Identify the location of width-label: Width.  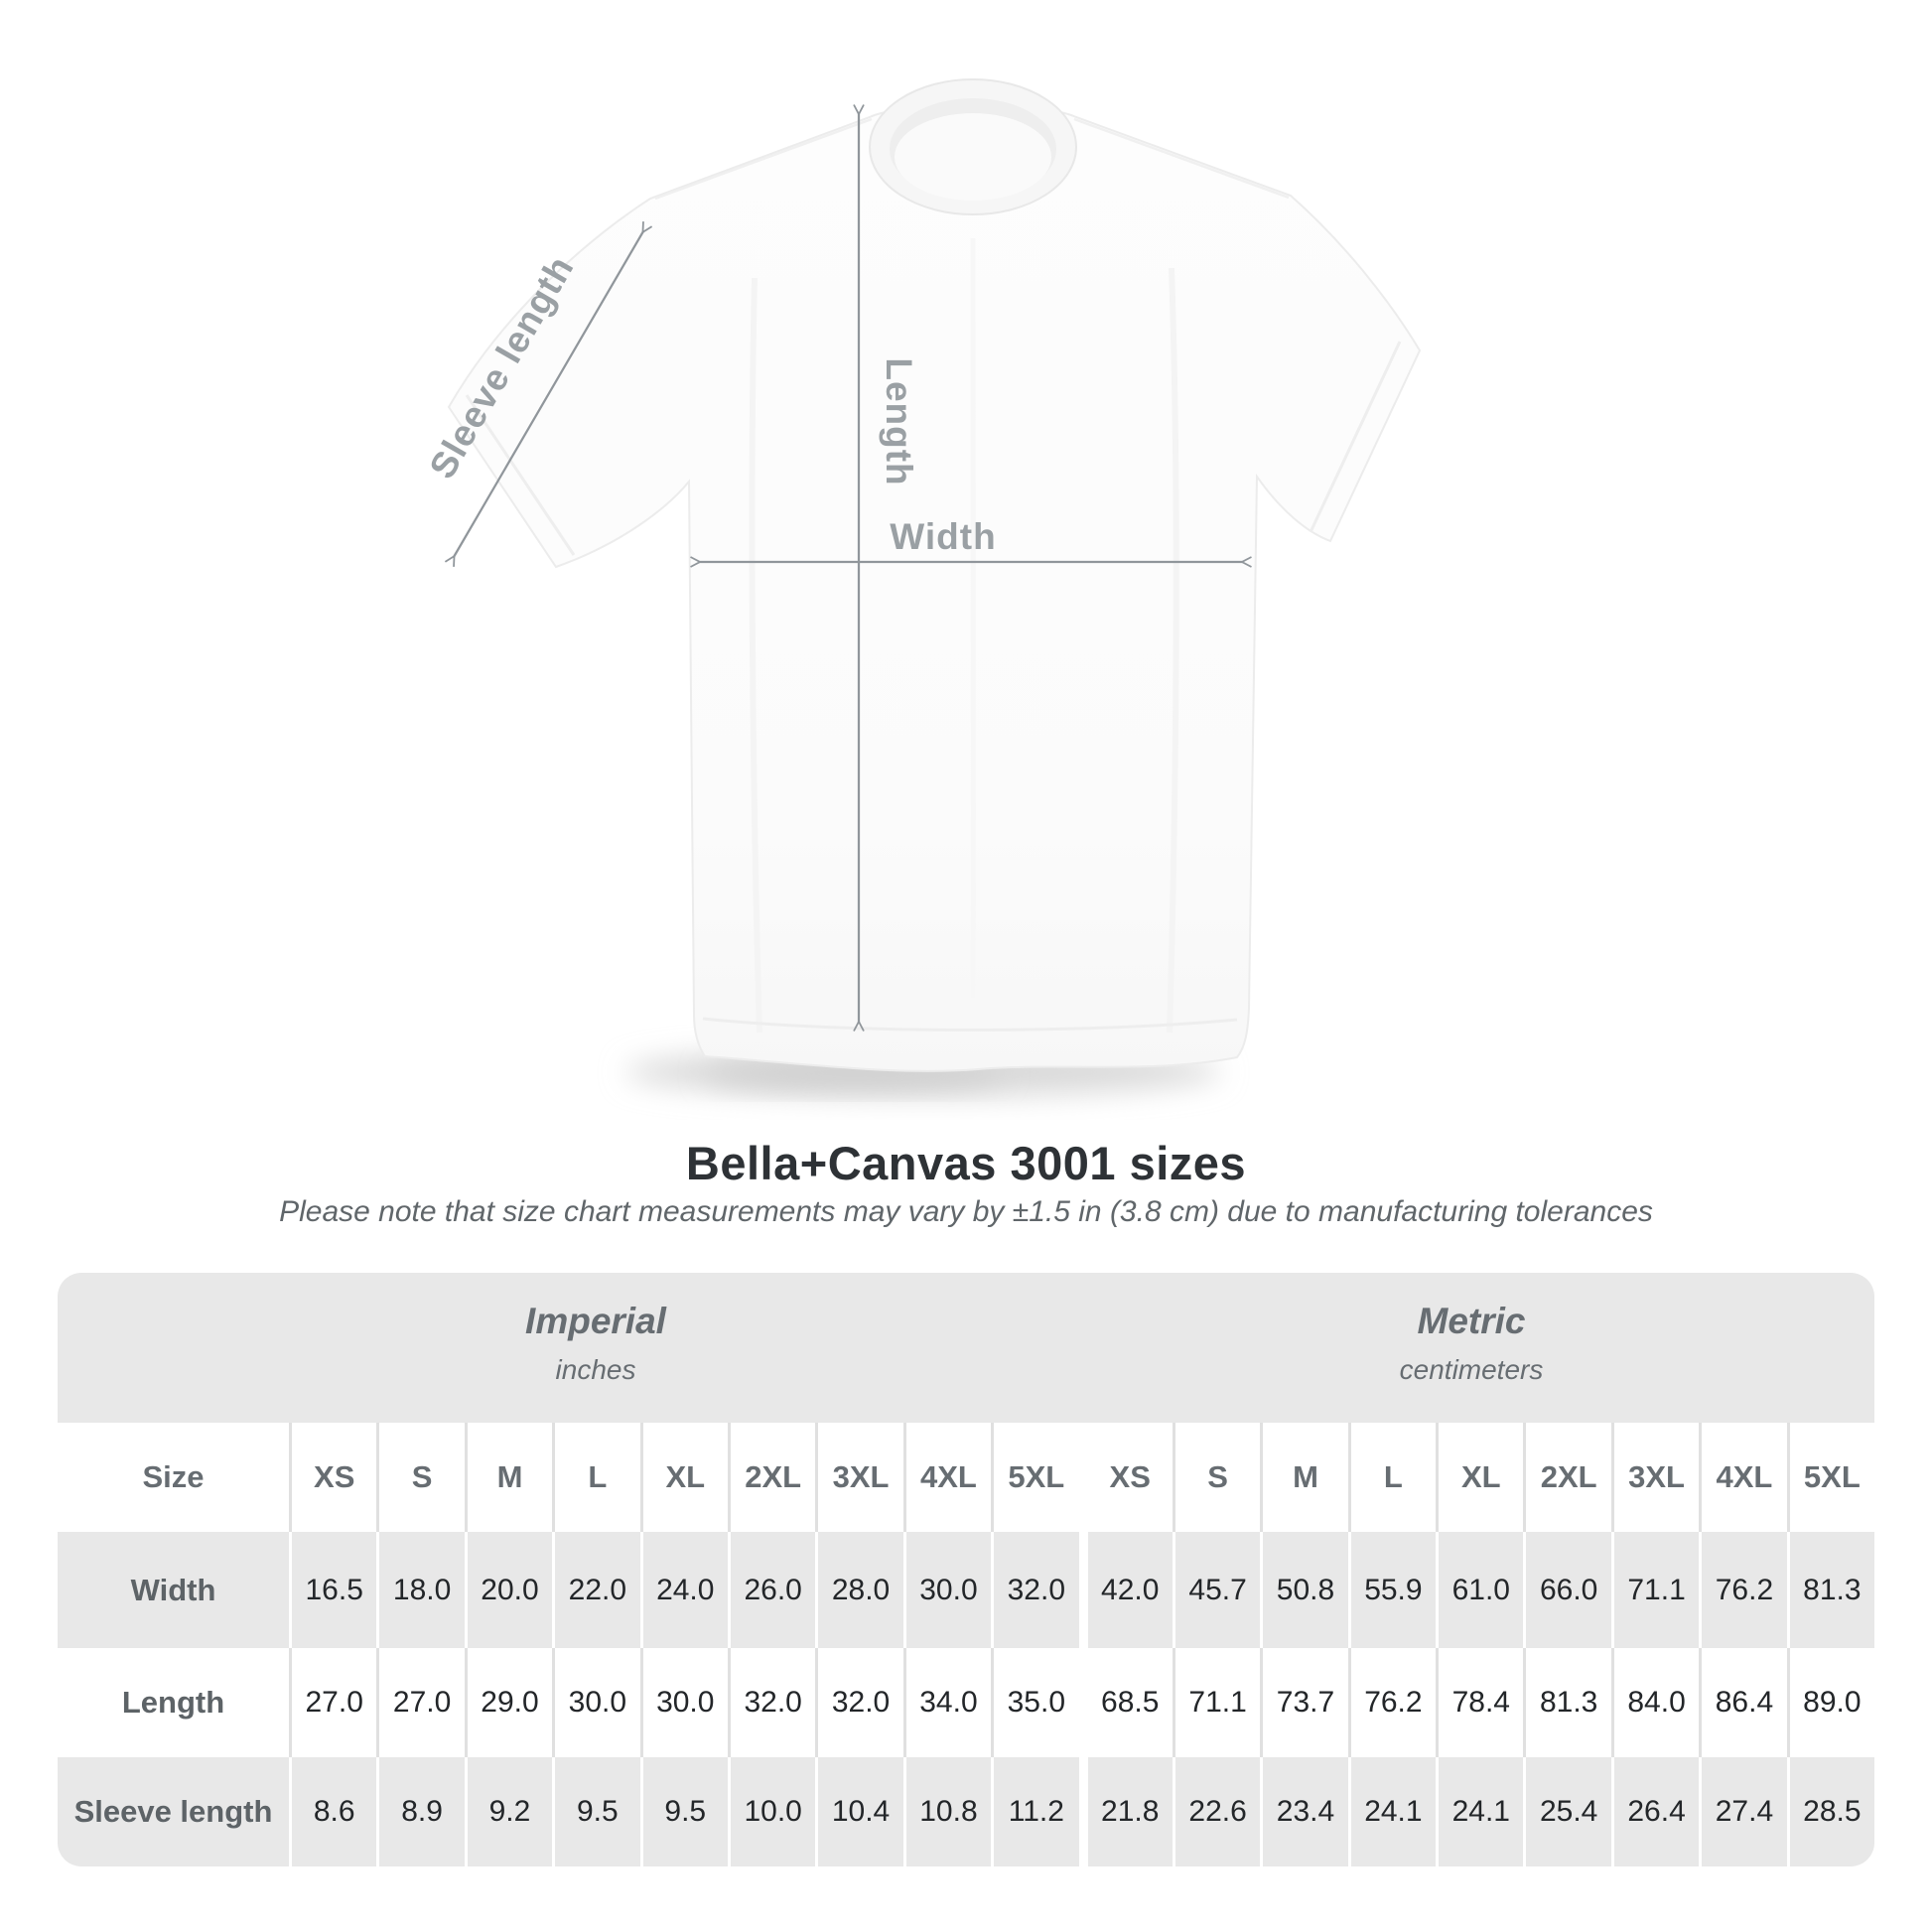
(943, 536).